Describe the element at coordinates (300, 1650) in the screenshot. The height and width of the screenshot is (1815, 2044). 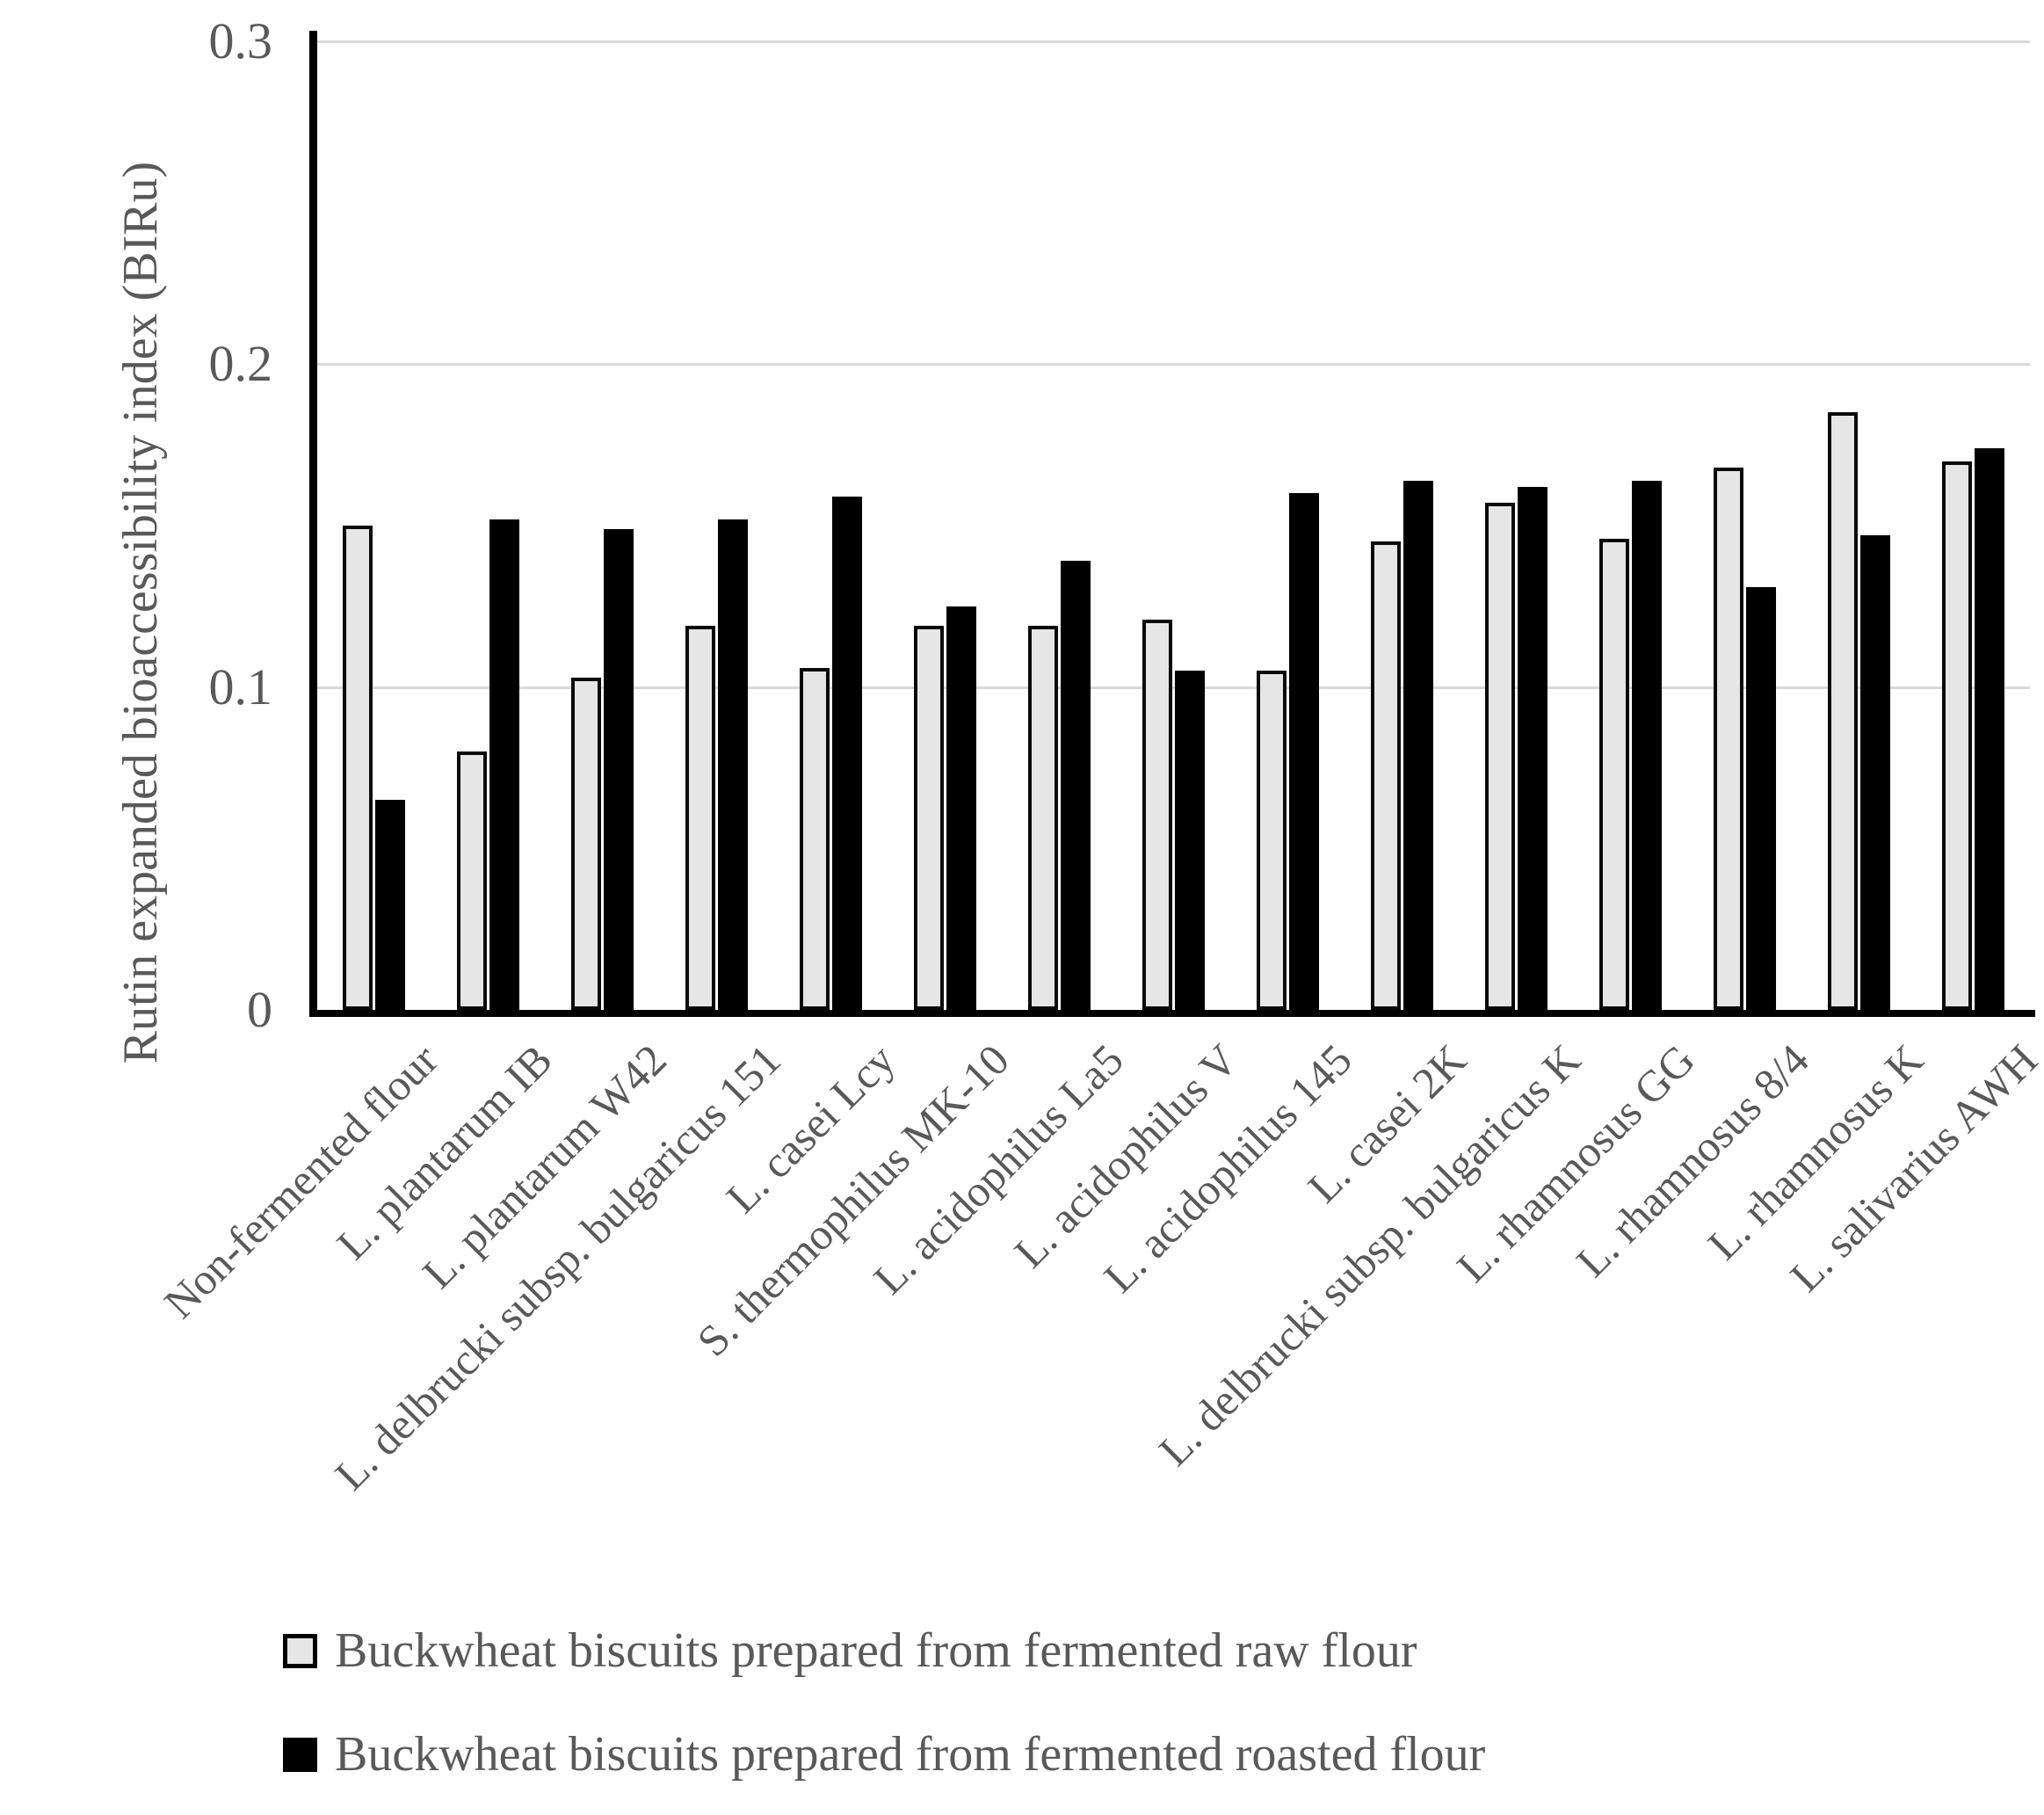
I see `legend-swatch-raw-icon` at that location.